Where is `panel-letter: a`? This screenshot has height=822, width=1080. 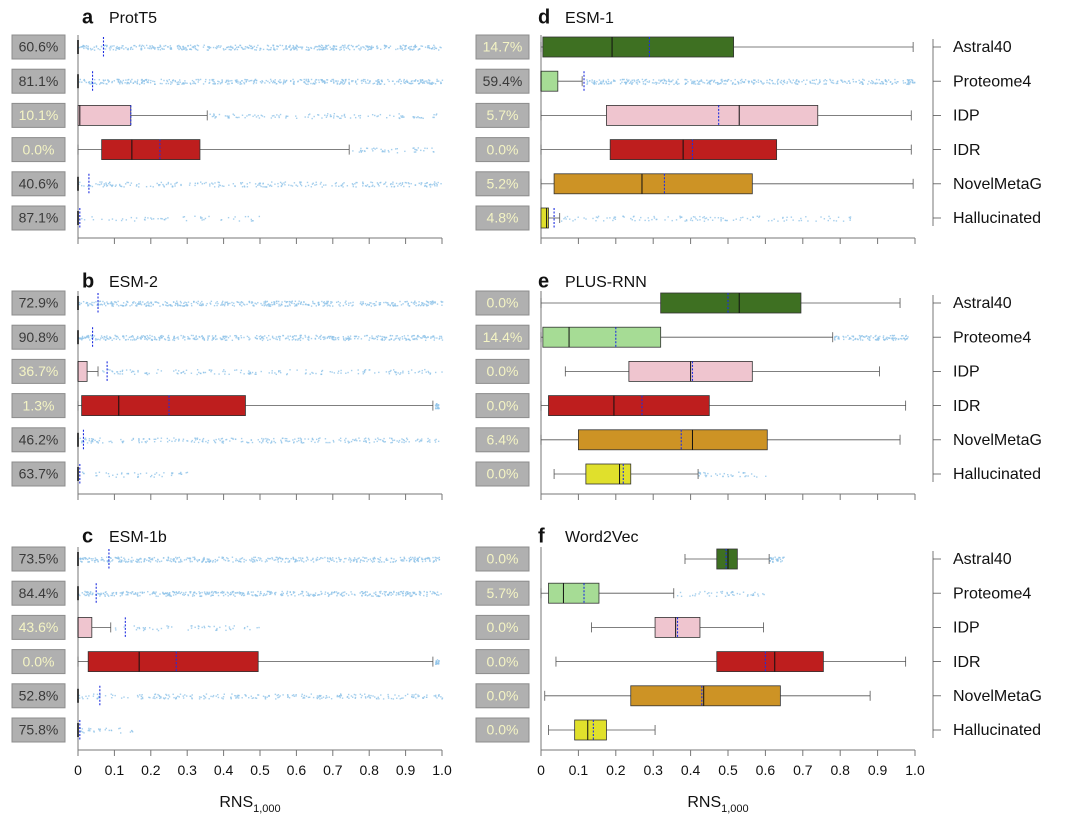
panel-letter: a is located at coordinates (88, 17).